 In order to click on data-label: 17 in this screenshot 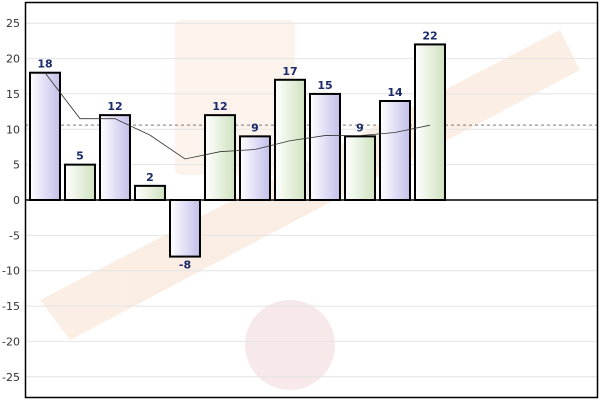, I will do `click(289, 71)`.